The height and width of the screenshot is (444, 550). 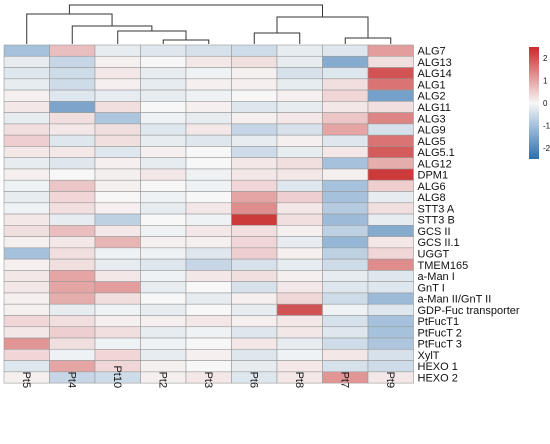 I want to click on row-label: GnT I, so click(x=431, y=288).